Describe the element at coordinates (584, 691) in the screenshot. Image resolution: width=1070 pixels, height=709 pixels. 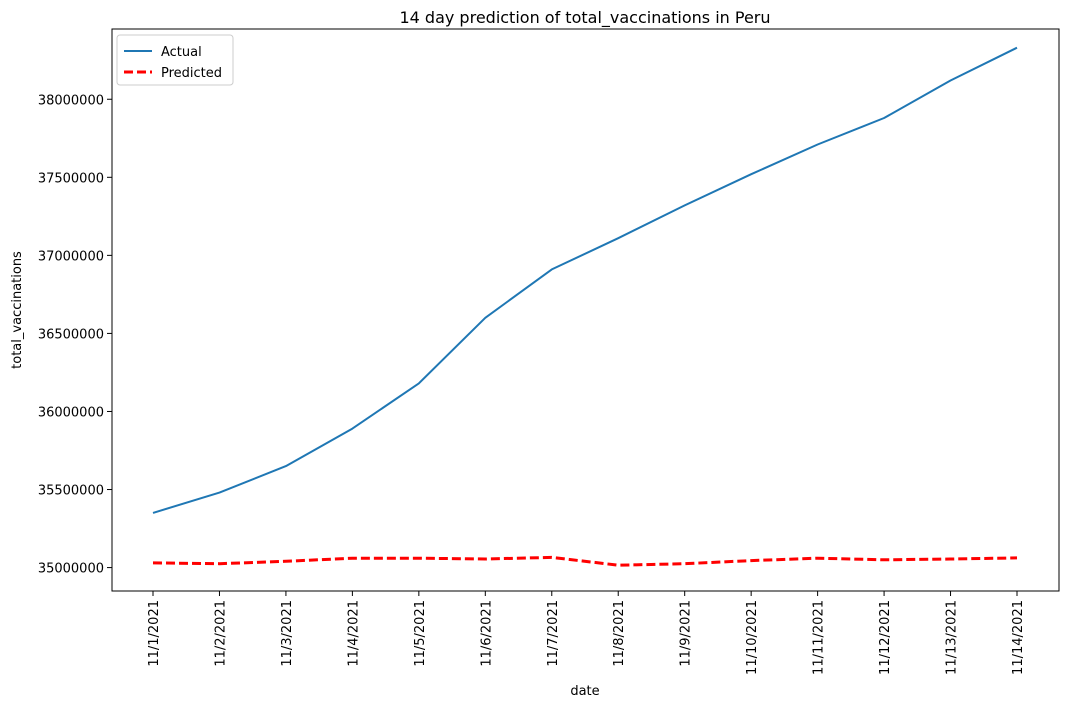
I see `x-axis-label: date` at that location.